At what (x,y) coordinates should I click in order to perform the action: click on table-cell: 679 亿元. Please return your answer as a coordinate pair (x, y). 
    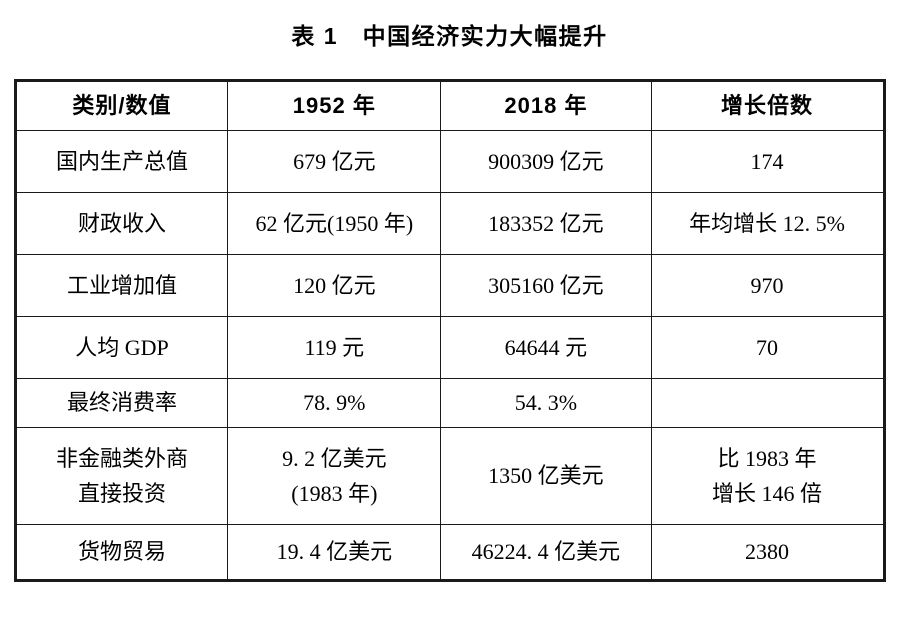
    Looking at the image, I should click on (334, 161).